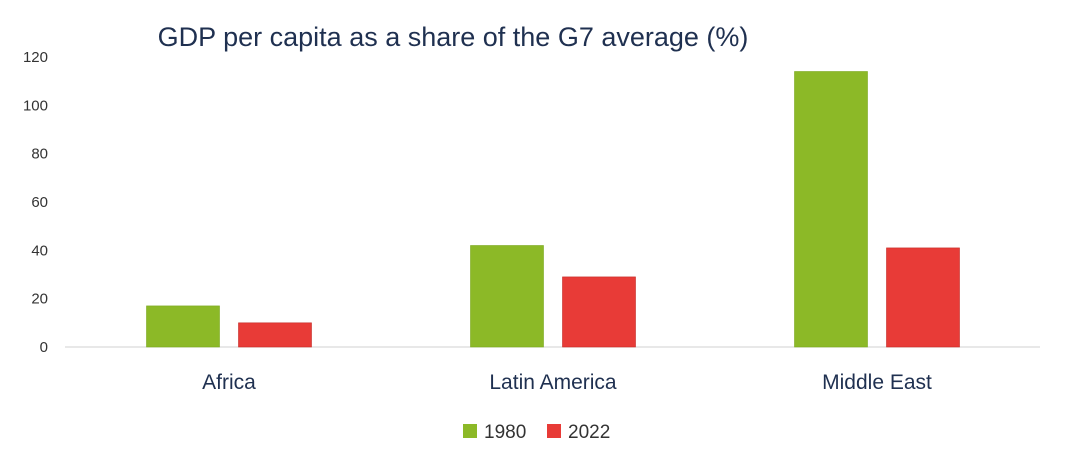 This screenshot has height=469, width=1071. I want to click on legend-label-2022: 2022, so click(589, 432).